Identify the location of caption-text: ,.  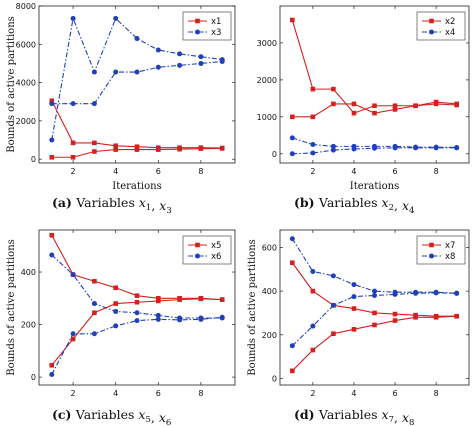
(398, 205).